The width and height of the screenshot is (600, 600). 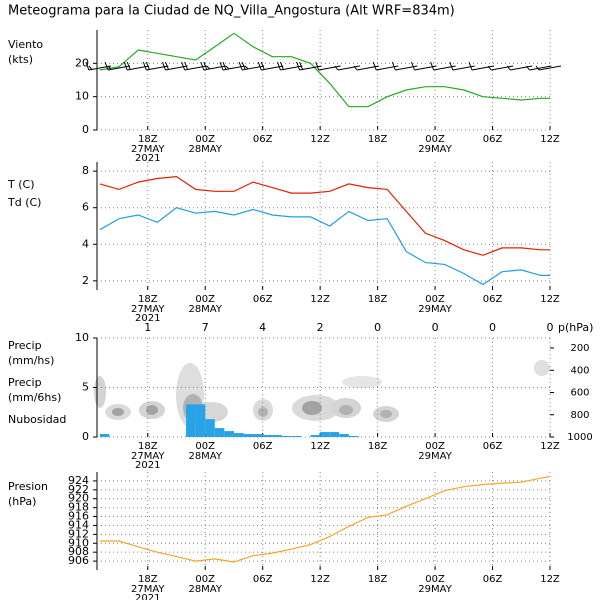 What do you see at coordinates (78, 498) in the screenshot?
I see `y-tick-label: 920` at bounding box center [78, 498].